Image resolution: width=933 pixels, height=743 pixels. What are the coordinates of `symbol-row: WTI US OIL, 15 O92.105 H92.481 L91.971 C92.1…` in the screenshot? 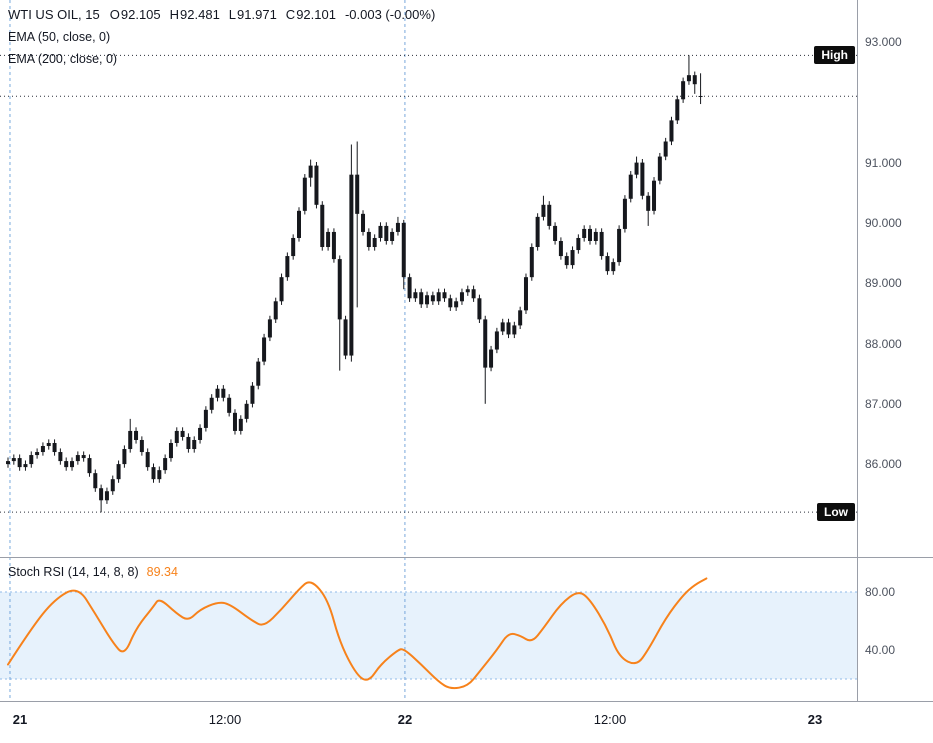 It's located at (223, 15).